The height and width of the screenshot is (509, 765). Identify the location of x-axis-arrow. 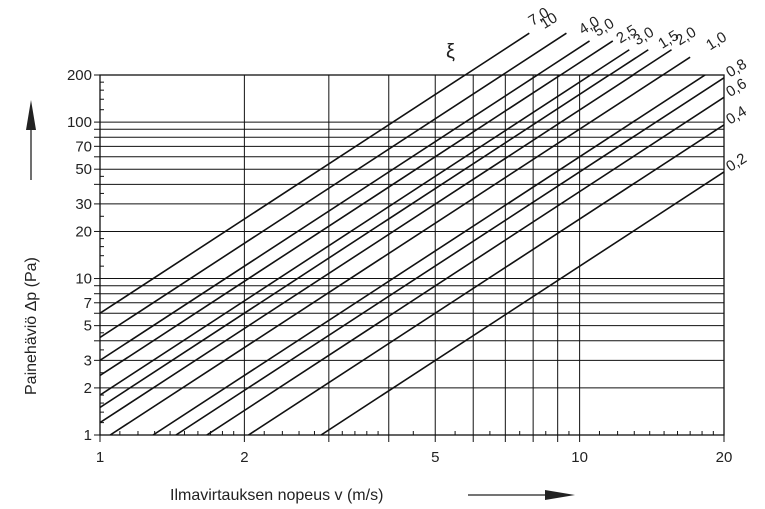
(521, 495).